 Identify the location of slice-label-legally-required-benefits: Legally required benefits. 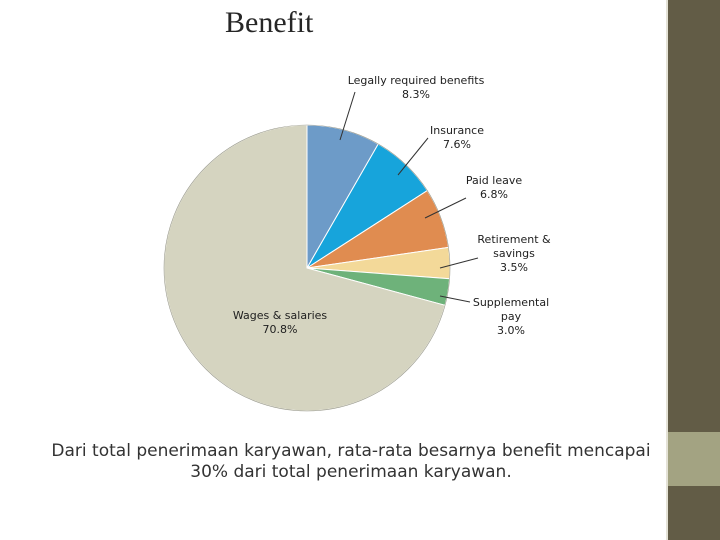
(416, 80).